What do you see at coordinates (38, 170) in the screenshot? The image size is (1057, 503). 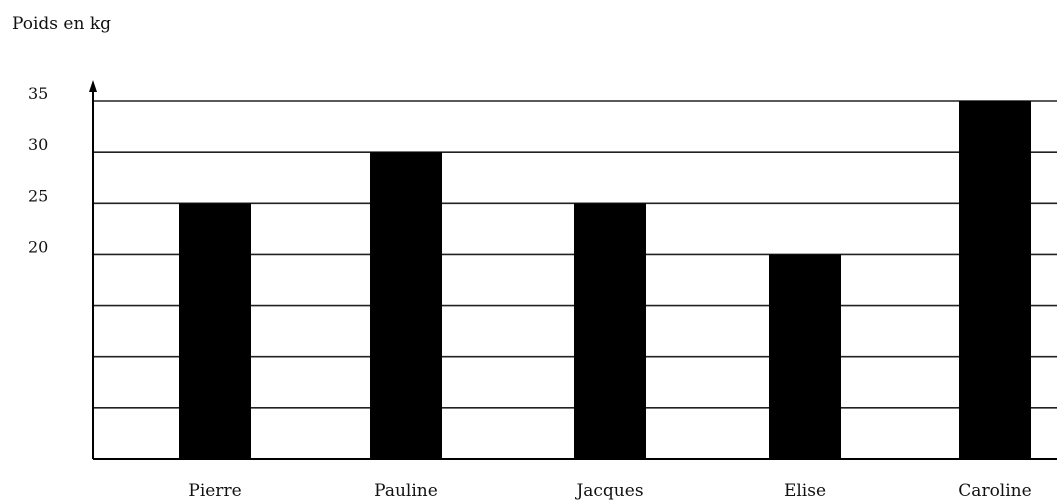 I see `y-tick-labels: 20 25 30 35` at bounding box center [38, 170].